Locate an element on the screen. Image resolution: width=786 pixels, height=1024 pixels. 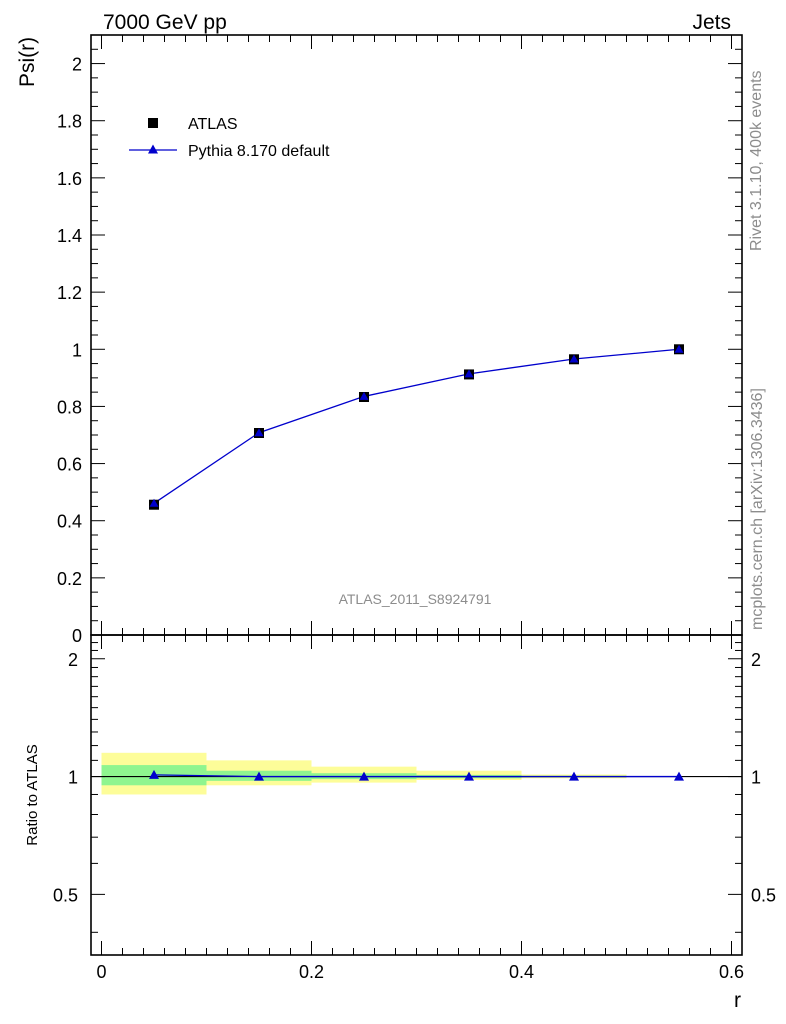
x-axis-label: r is located at coordinates (737, 1000).